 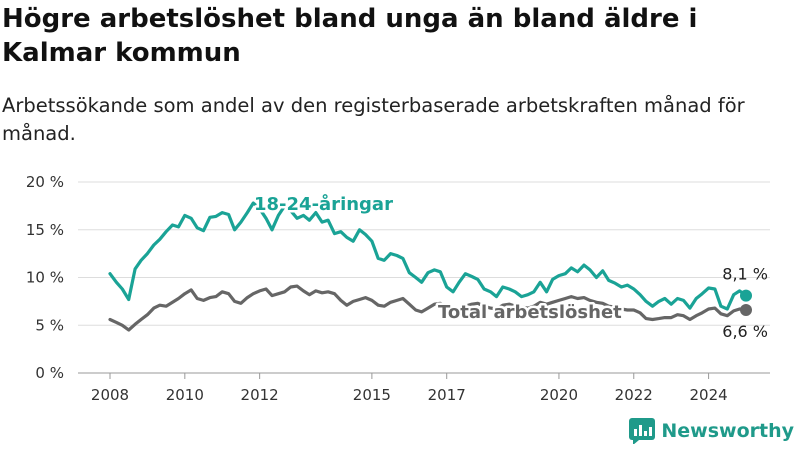 What do you see at coordinates (745, 274) in the screenshot?
I see `end-label-youth: 8,1 %` at bounding box center [745, 274].